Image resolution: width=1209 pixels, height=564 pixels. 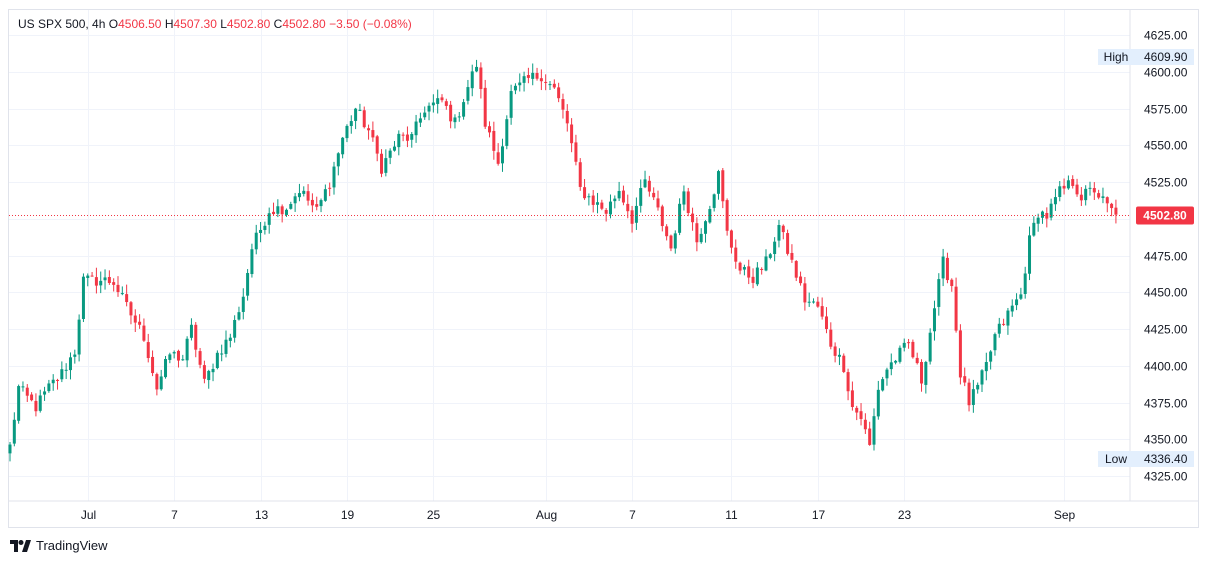 I want to click on y-tick-label: 4600.00, so click(x=1166, y=73).